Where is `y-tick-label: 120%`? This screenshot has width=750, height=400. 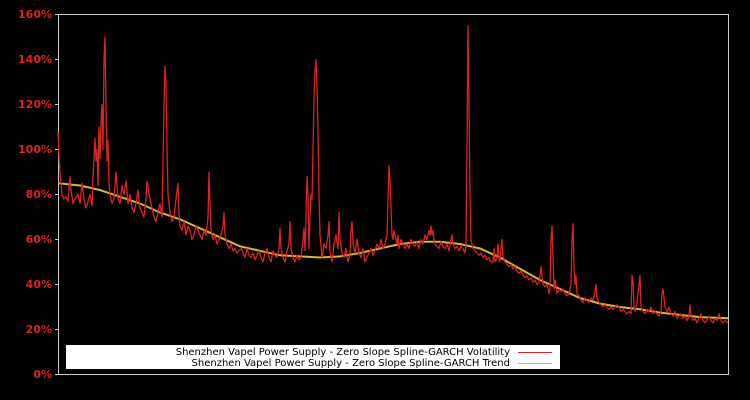
y-tick-label: 120% is located at coordinates (35, 104).